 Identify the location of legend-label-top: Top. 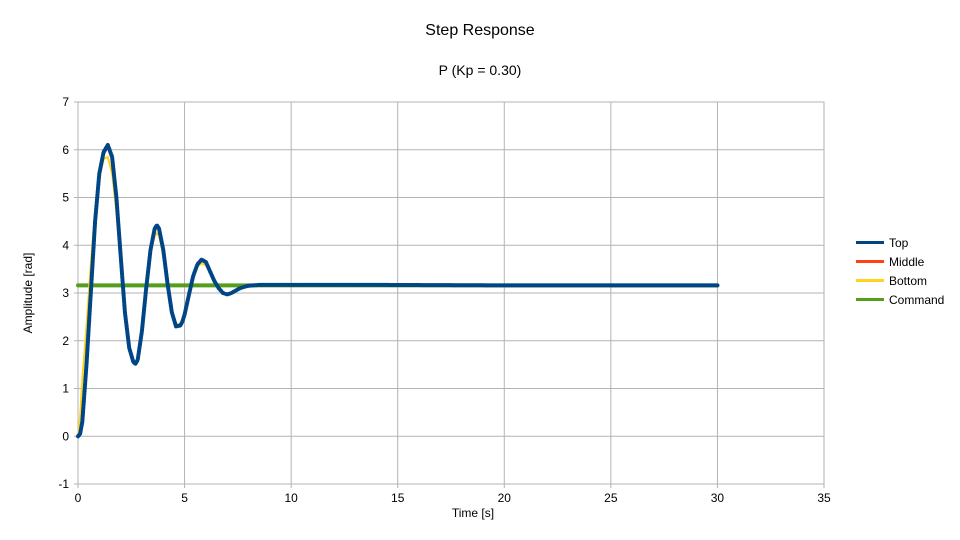
(899, 242).